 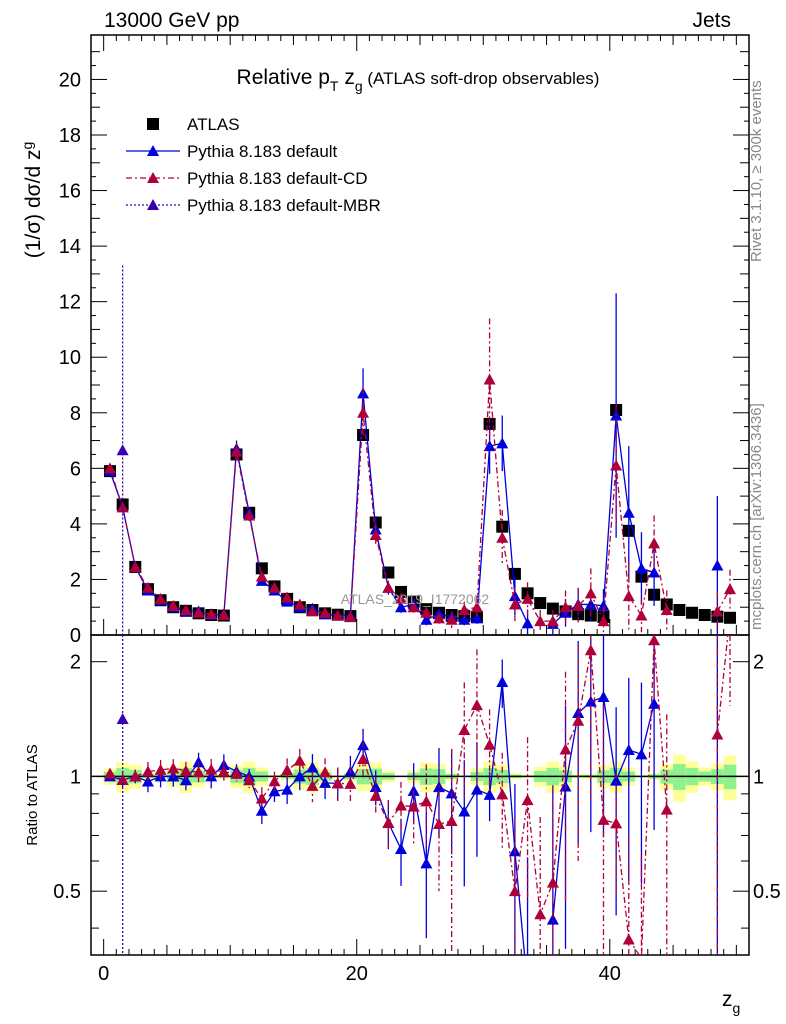 What do you see at coordinates (32, 200) in the screenshot?
I see `y-axis-label: (1/σ) dσ/d zg` at bounding box center [32, 200].